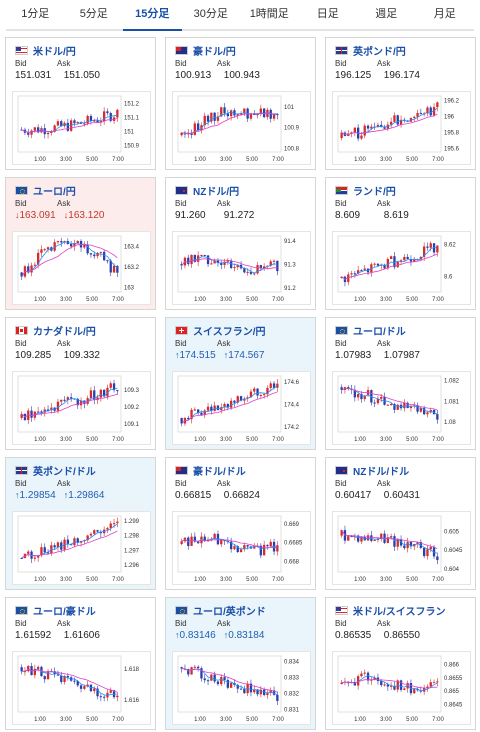  What do you see at coordinates (401, 548) in the screenshot?
I see `mini-chart: 0.605 0.6045 0.604 1:00 3:00 5:00 7:00` at bounding box center [401, 548].